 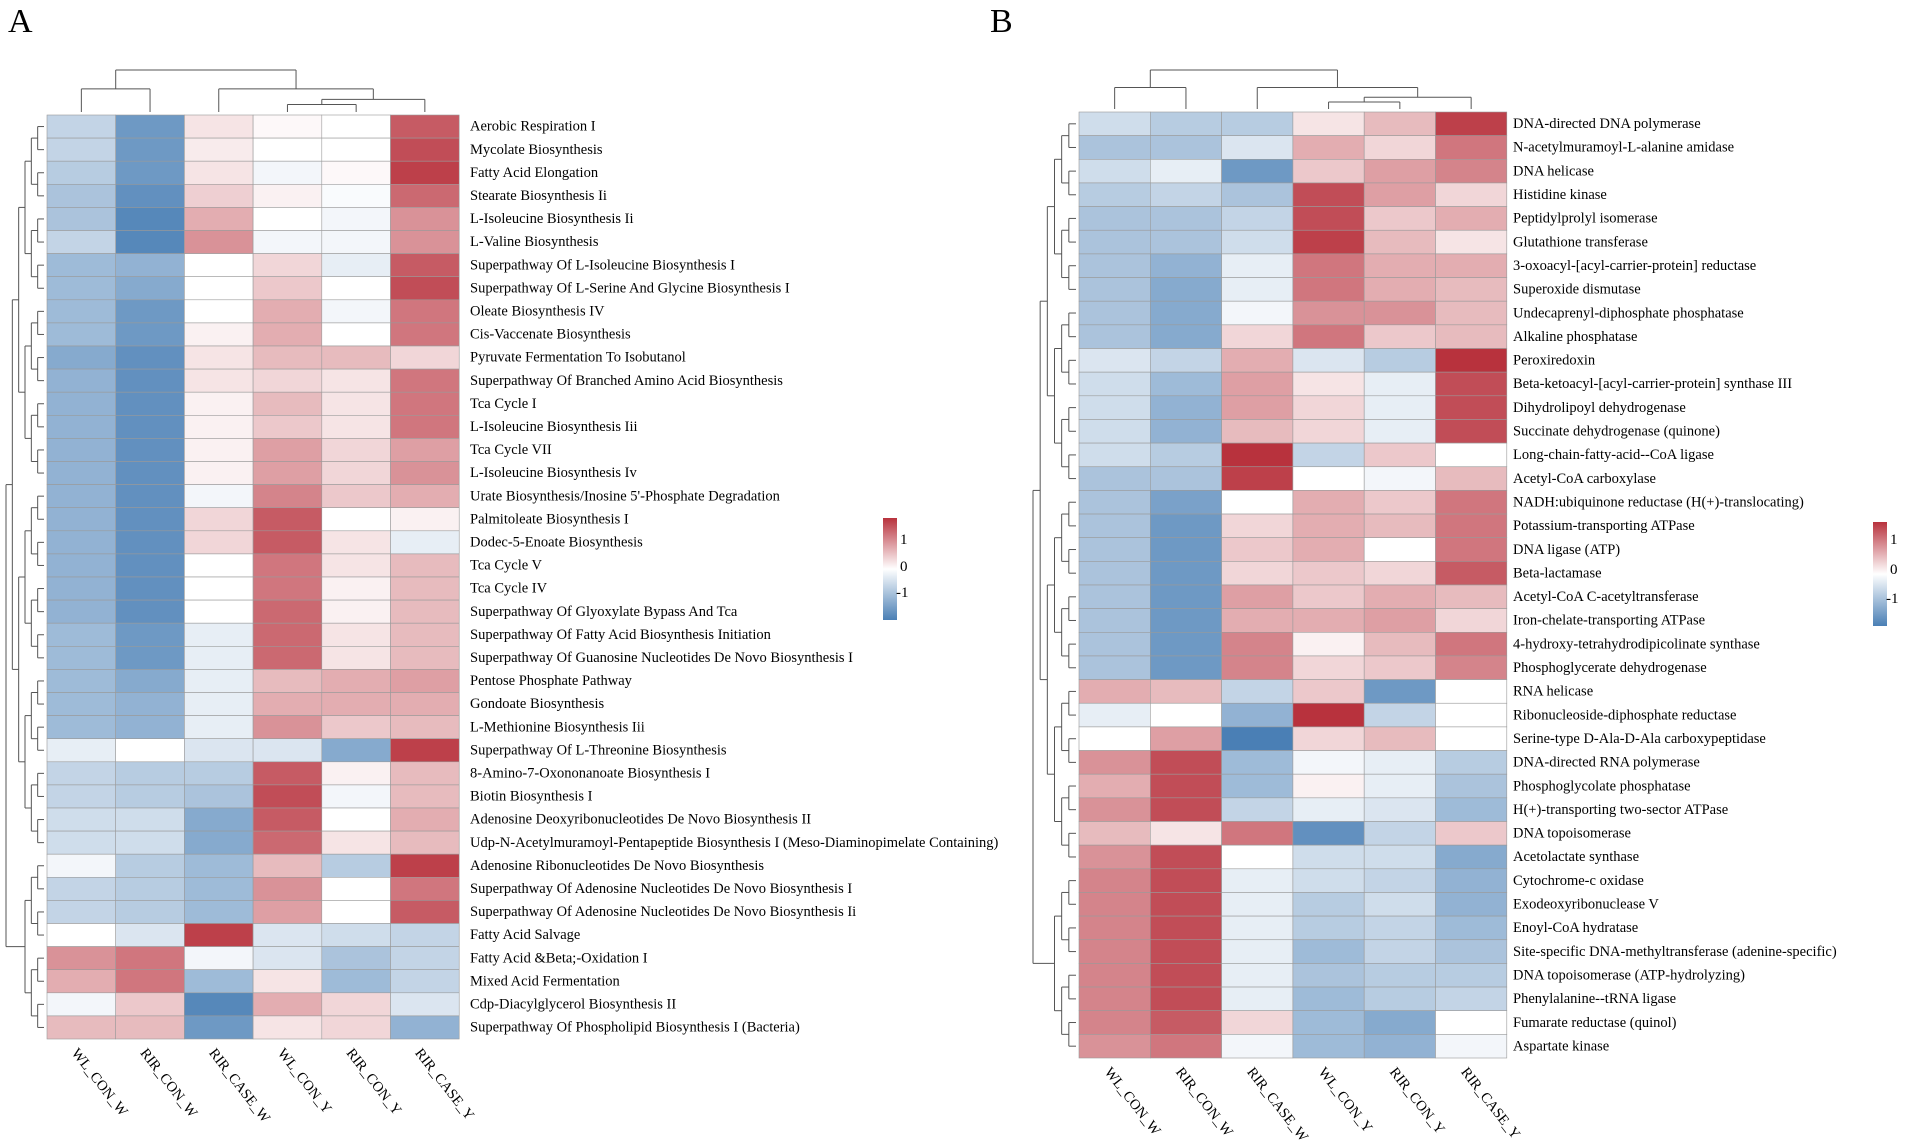 I want to click on color-legend-a: 1 0 -1, so click(x=896, y=569).